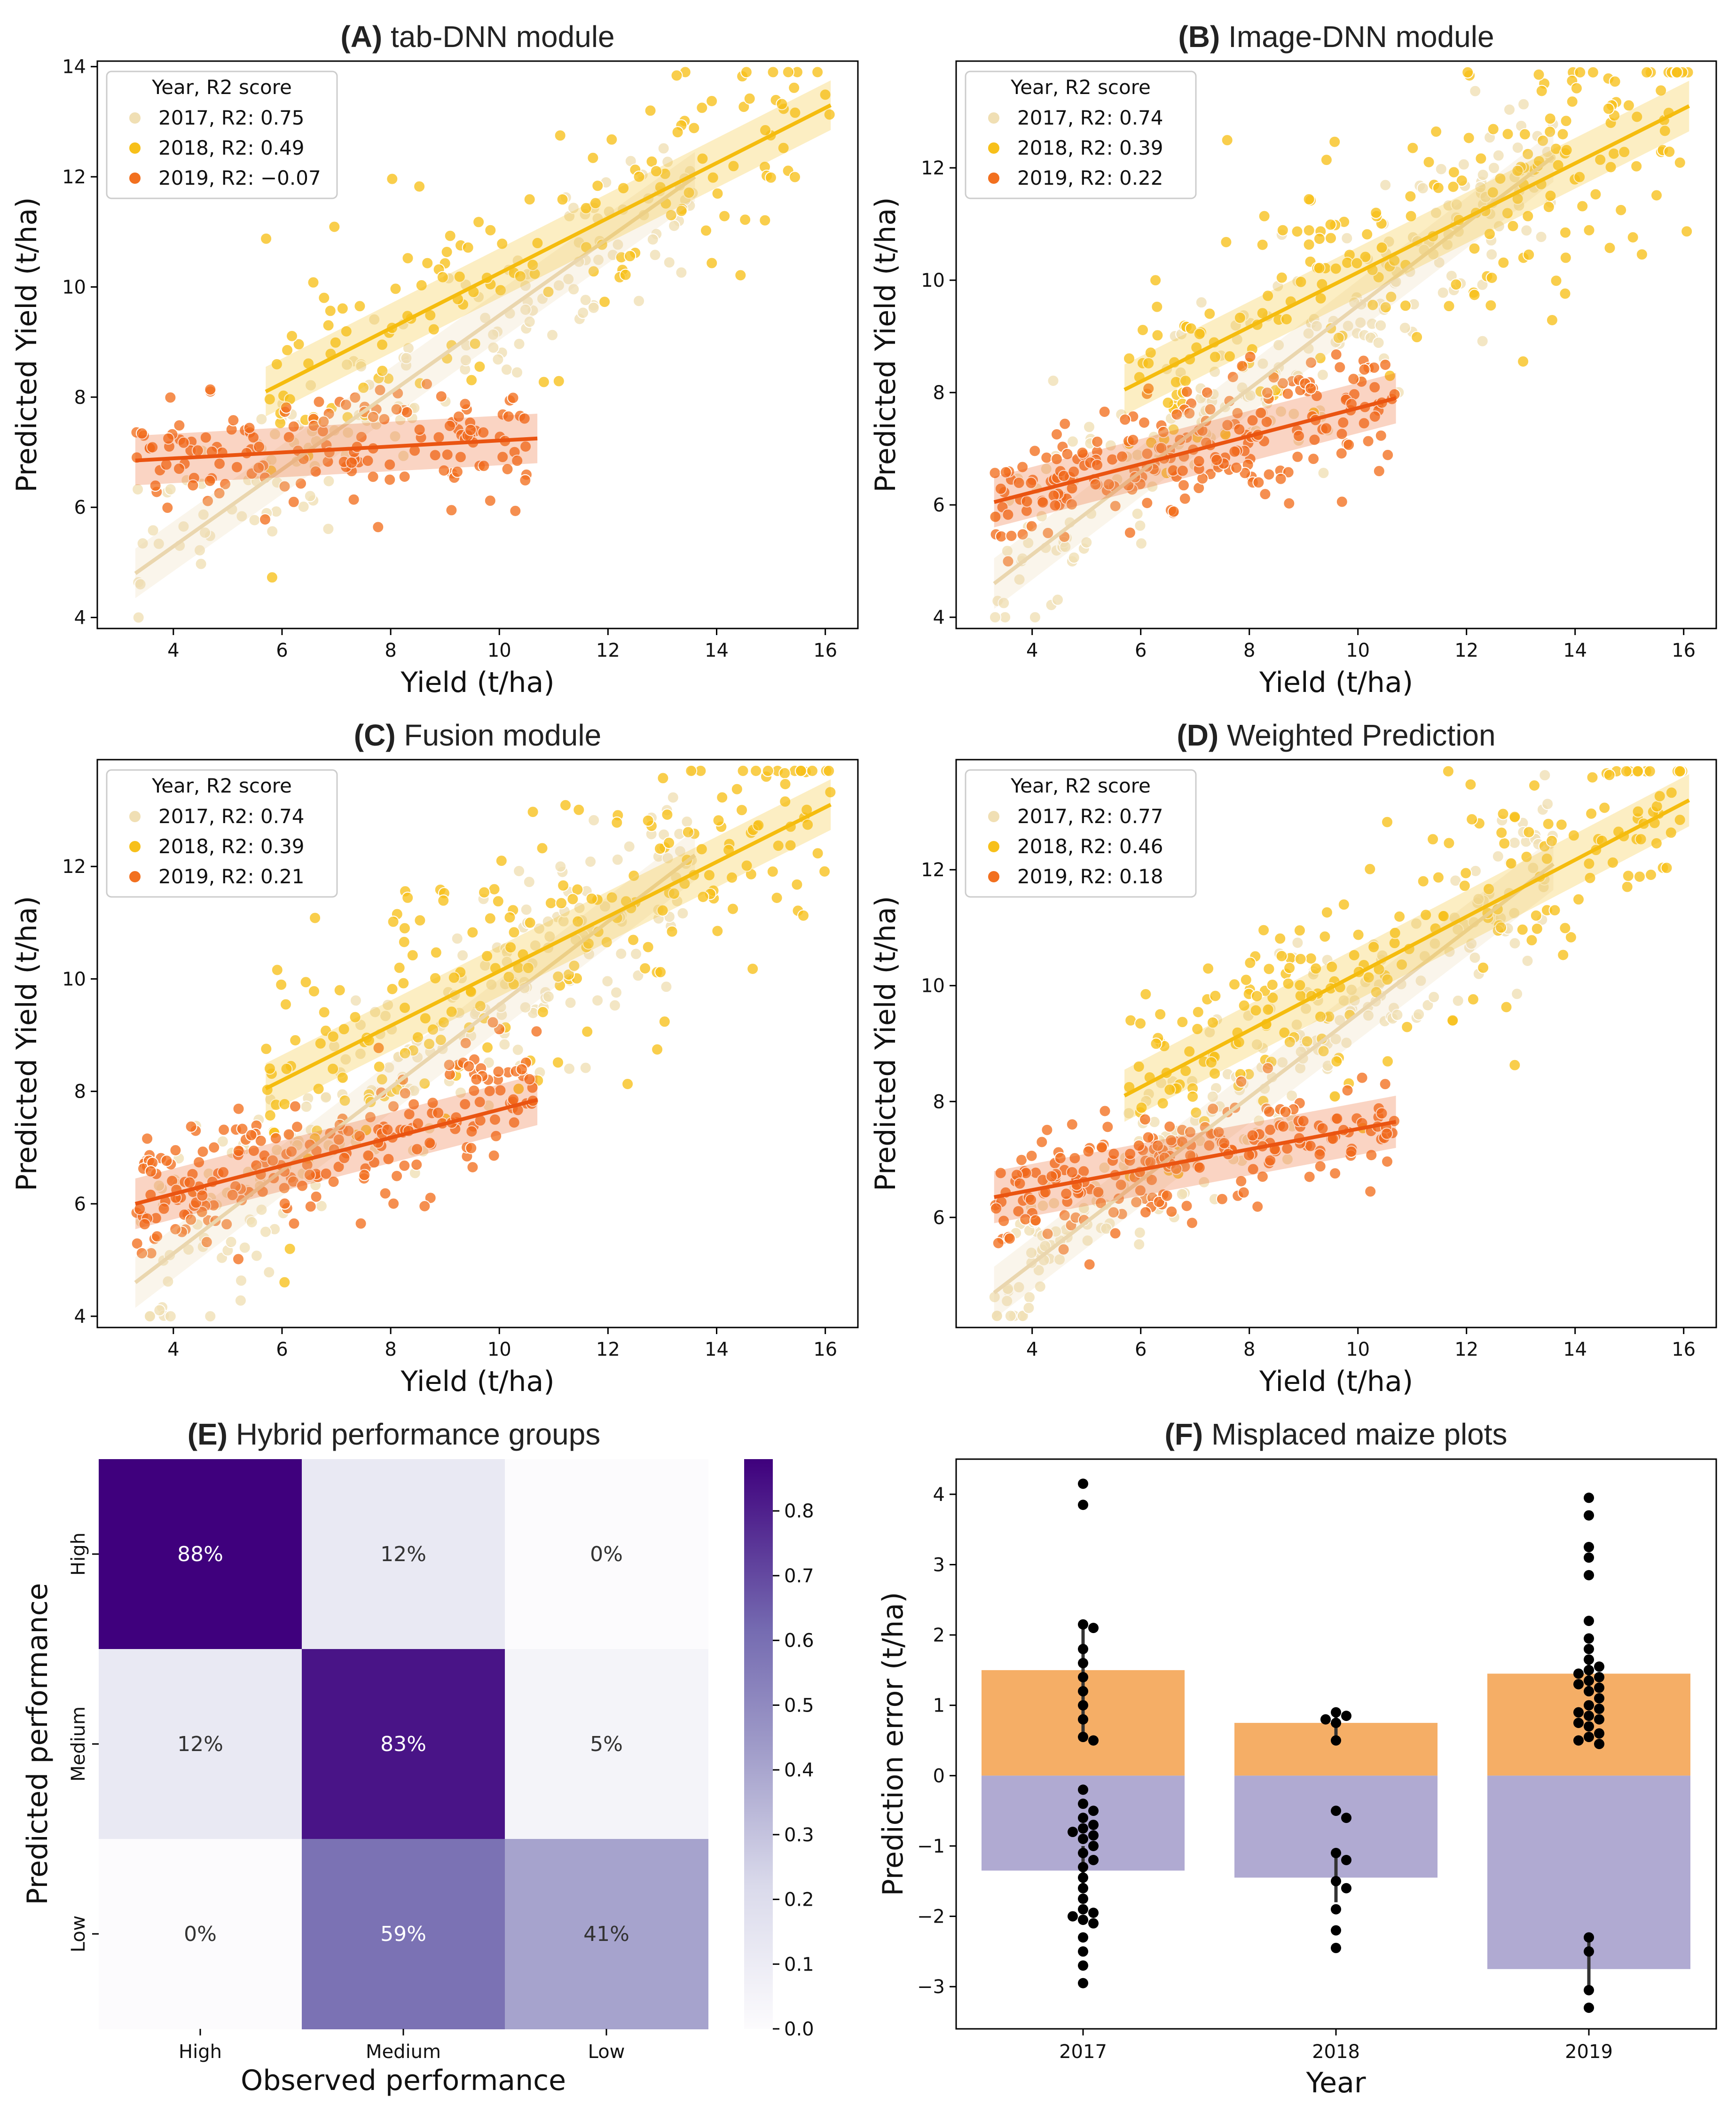  Describe the element at coordinates (608, 1349) in the screenshot. I see `x-tick-label: 12` at that location.